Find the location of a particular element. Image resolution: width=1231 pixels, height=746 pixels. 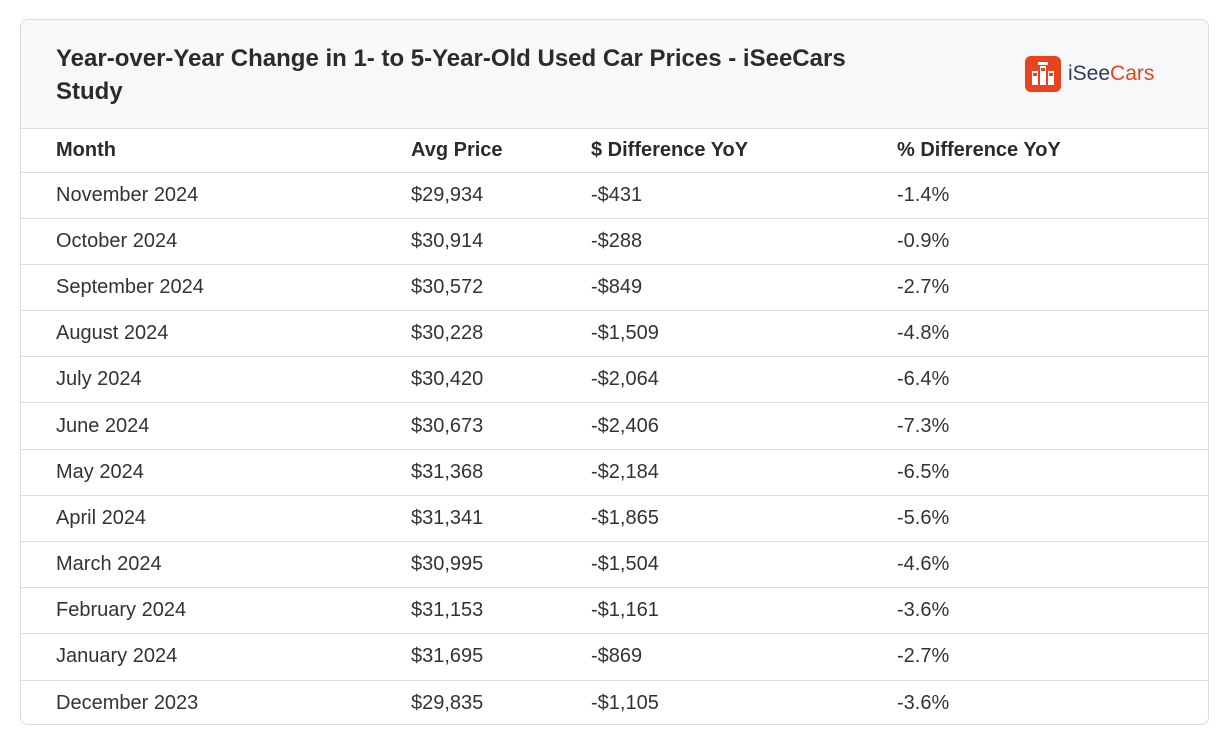

month-cell: December 2023 is located at coordinates (127, 702).